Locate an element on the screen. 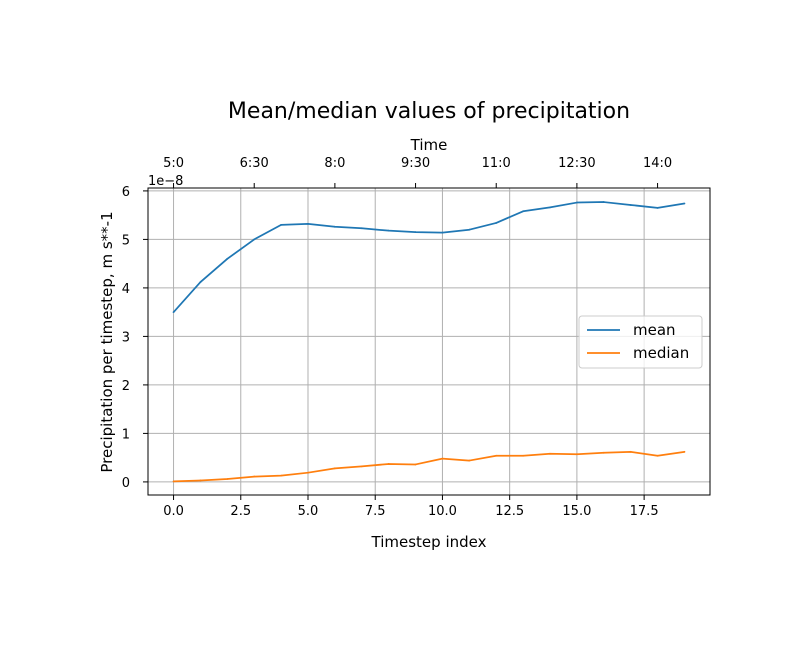  top-tick-label: 8:0 is located at coordinates (334, 163).